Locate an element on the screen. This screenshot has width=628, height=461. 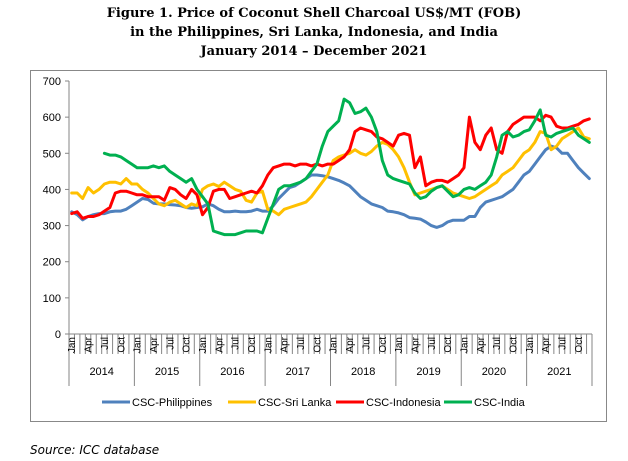
legend-label: CSC-Philippines is located at coordinates (172, 403).